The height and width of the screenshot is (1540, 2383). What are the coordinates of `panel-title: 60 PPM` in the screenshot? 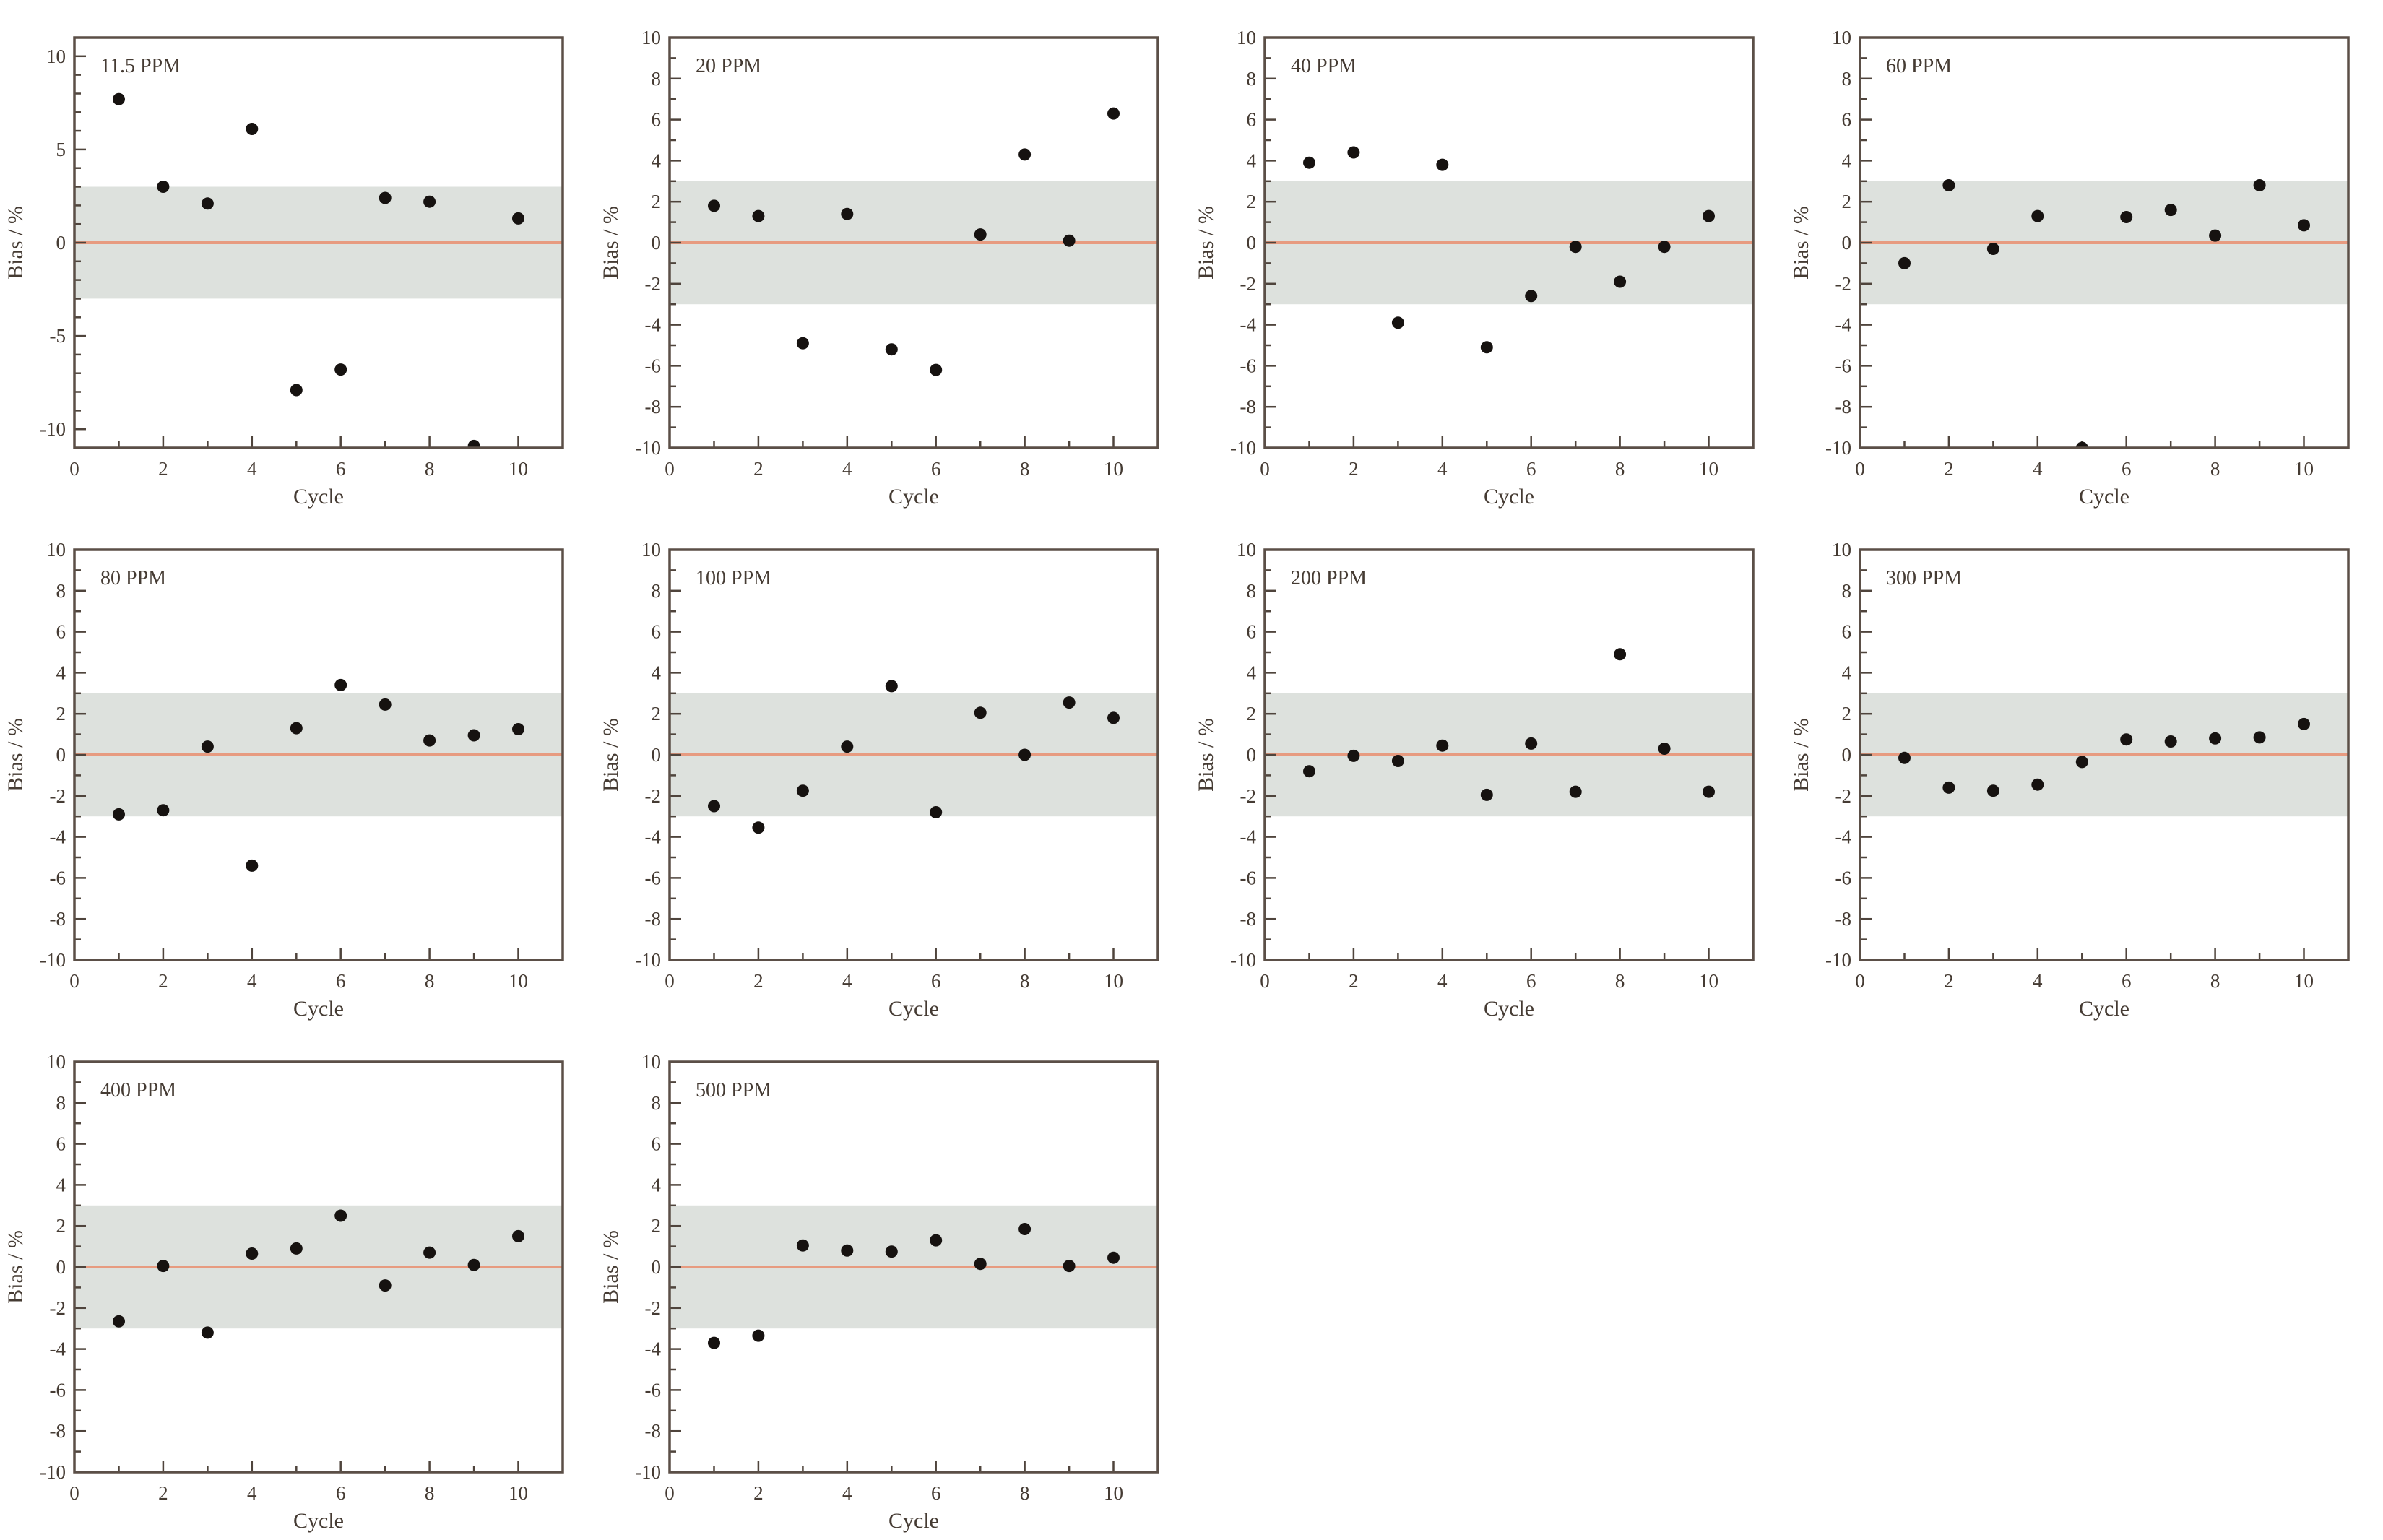 It's located at (1919, 66).